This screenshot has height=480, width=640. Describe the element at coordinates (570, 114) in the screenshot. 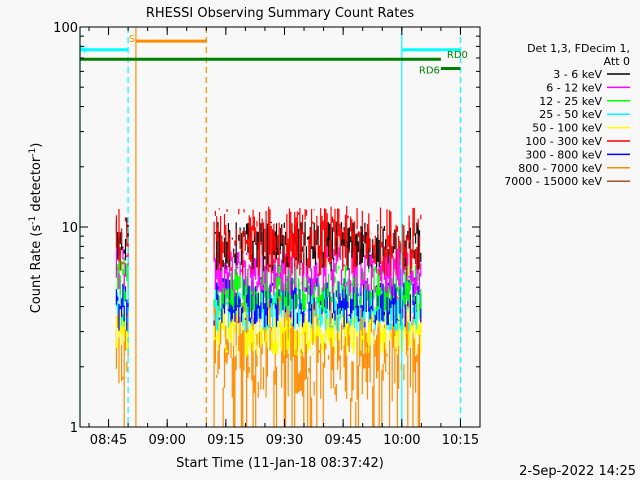

I see `legend-entry-label: 25 - 50 keV` at that location.